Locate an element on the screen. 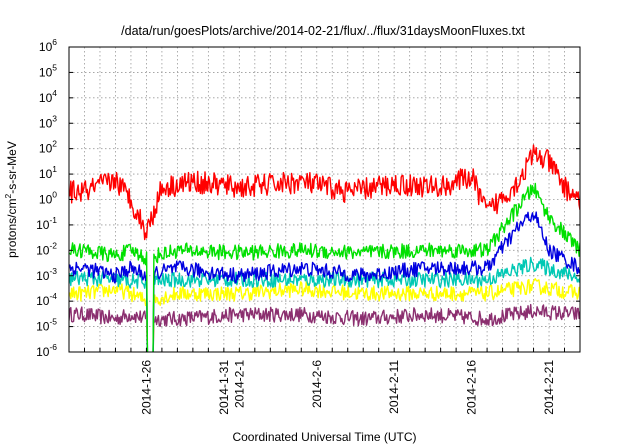 The image size is (640, 448). series-line is located at coordinates (324, 327).